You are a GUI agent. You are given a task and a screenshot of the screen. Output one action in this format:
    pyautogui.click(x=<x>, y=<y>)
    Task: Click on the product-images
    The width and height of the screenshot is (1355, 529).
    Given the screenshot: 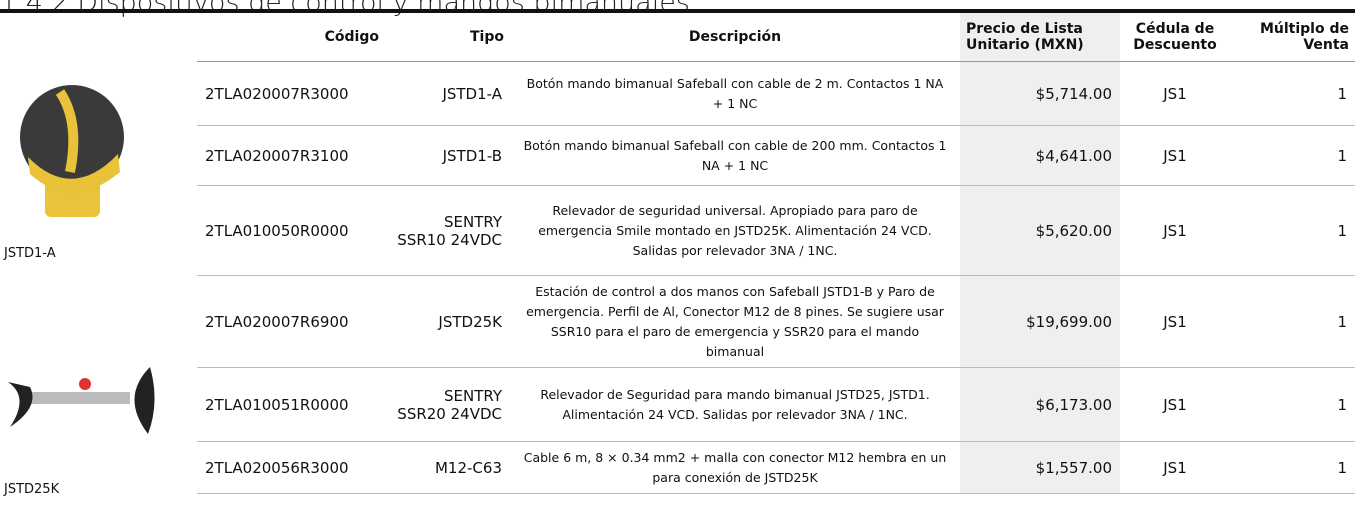 What is the action you would take?
    pyautogui.click(x=81, y=259)
    